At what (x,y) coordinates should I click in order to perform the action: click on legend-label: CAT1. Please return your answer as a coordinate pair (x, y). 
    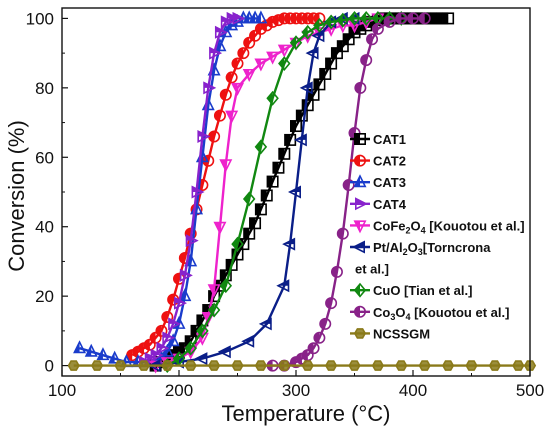
    Looking at the image, I should click on (389, 139).